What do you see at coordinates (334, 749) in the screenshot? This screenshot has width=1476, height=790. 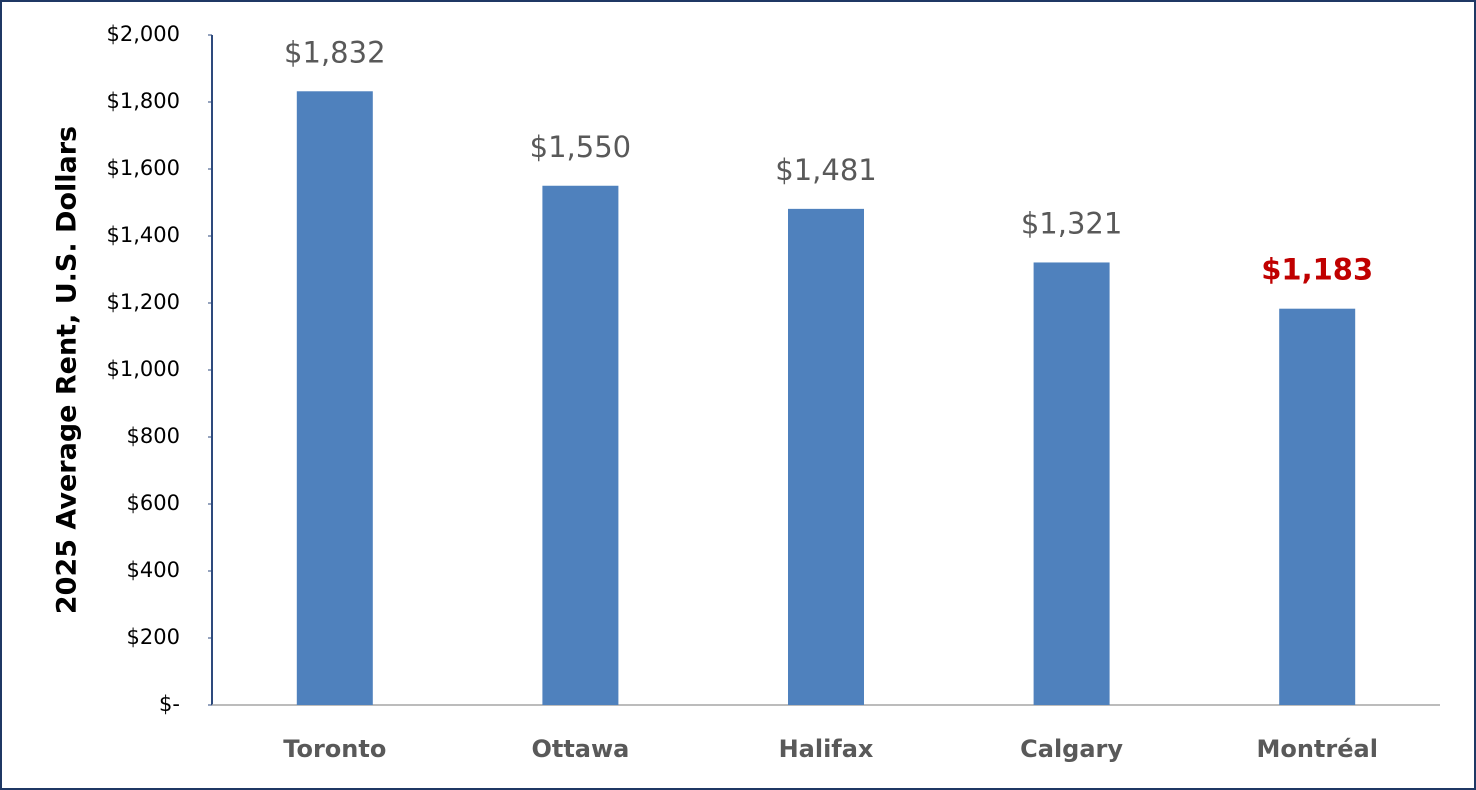 I see `x-tick-label: Toronto` at bounding box center [334, 749].